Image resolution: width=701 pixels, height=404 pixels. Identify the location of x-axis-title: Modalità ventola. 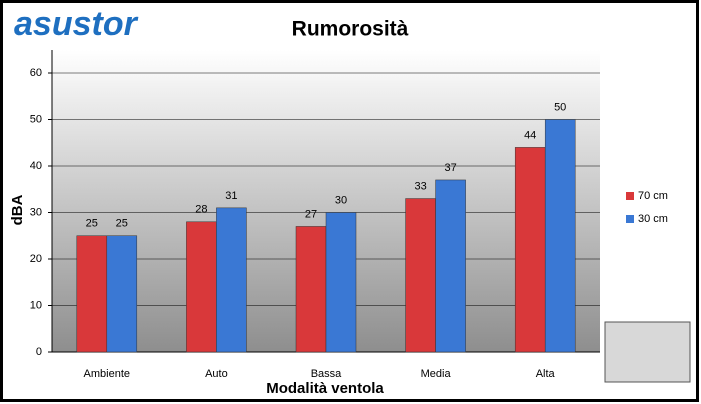
(325, 388).